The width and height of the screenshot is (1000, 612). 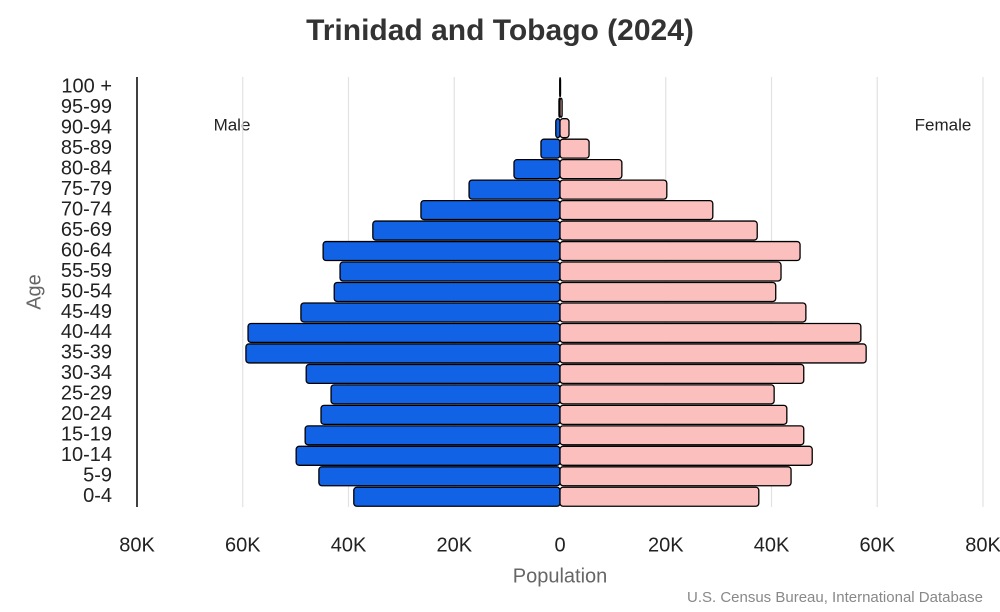 I want to click on y-tick-label: 50-54, so click(x=86, y=291).